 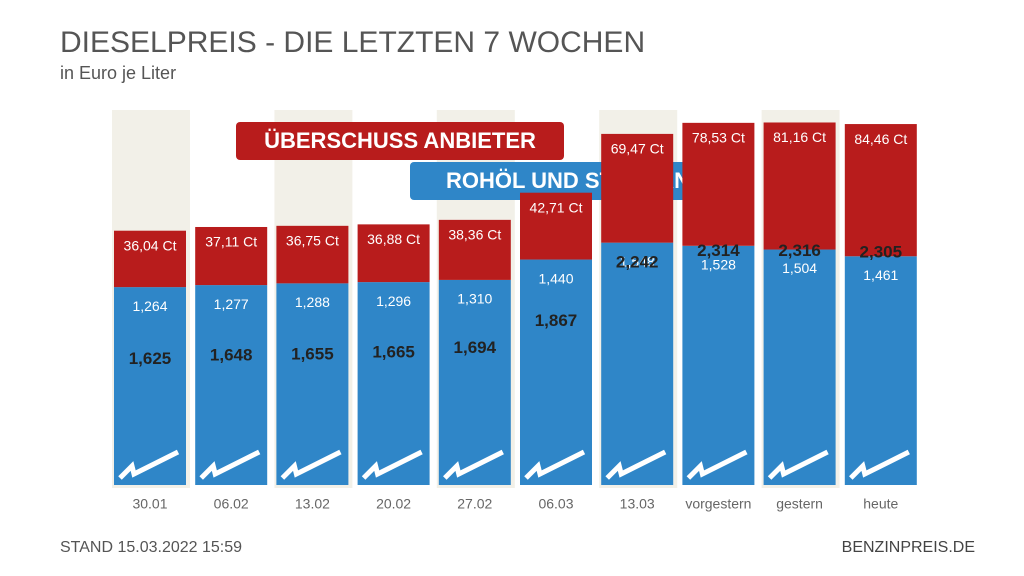 I want to click on value-label: 84,46 Ct, so click(x=880, y=139).